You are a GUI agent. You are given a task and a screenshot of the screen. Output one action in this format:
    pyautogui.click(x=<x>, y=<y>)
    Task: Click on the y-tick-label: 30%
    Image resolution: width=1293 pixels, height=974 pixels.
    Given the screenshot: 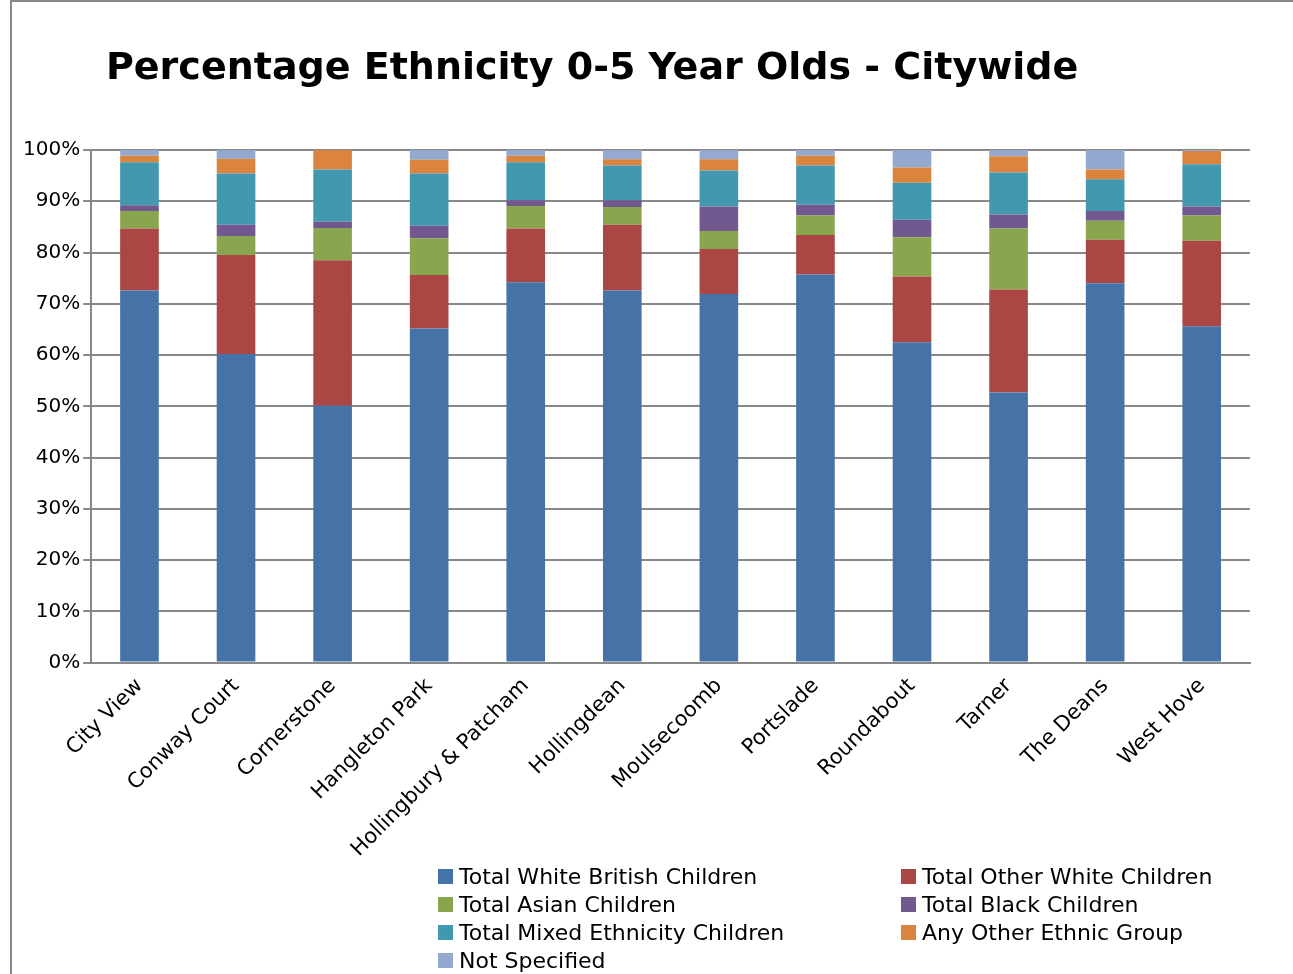 What is the action you would take?
    pyautogui.click(x=58, y=507)
    